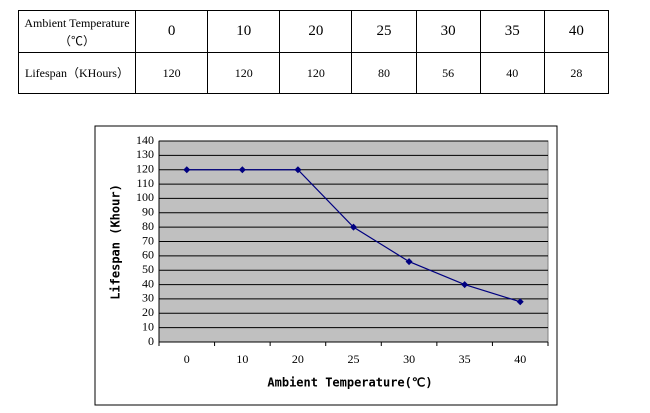 This screenshot has width=650, height=413. Describe the element at coordinates (298, 359) in the screenshot. I see `x-tick-label: 20` at that location.